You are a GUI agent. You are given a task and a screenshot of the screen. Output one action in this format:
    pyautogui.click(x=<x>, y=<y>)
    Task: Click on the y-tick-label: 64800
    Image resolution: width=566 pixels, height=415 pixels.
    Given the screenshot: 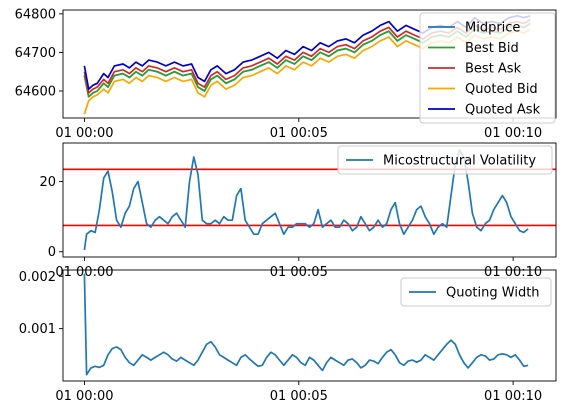 What is the action you would take?
    pyautogui.click(x=35, y=14)
    